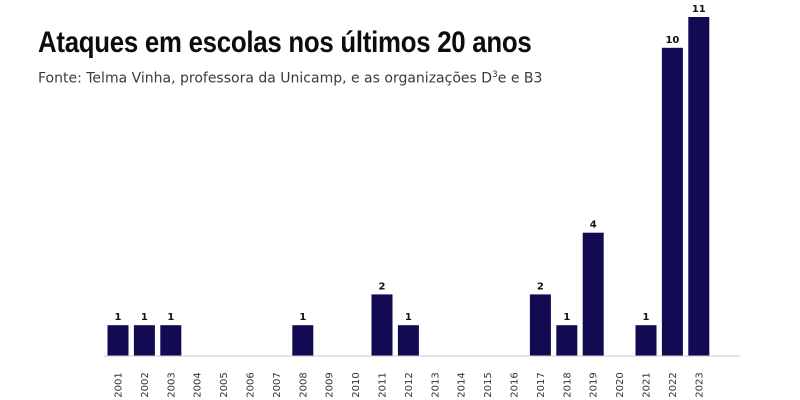 This screenshot has height=400, width=800. Describe the element at coordinates (303, 384) in the screenshot. I see `x-tick-label-2008: 2008` at that location.